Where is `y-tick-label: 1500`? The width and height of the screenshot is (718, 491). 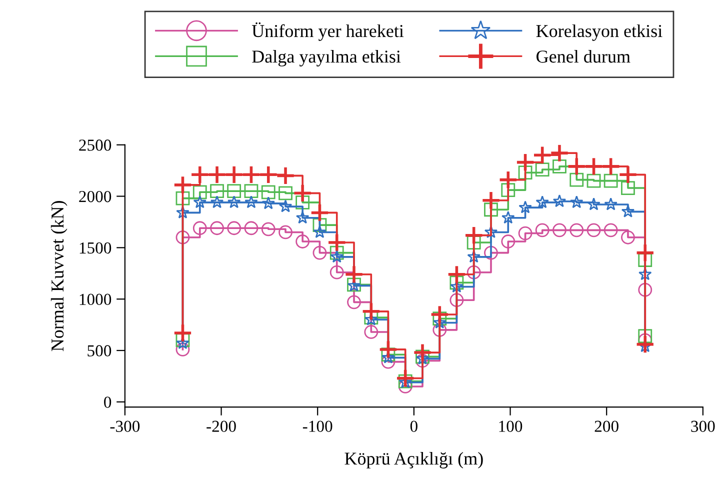
y-tick-label: 1500 is located at coordinates (96, 248).